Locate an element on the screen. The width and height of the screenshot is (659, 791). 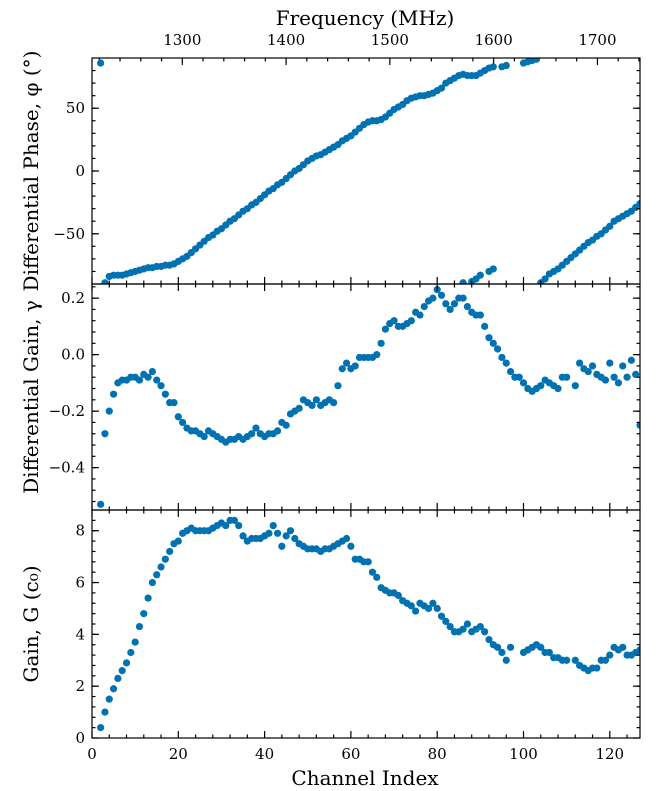
bottom-ticks: 0 20 40 60 80 100 120 is located at coordinates (355, 754).